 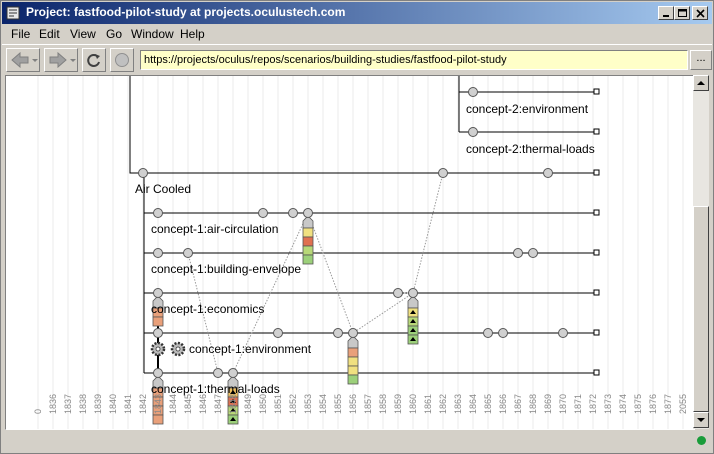 I want to click on year-label: 1864, so click(x=473, y=404).